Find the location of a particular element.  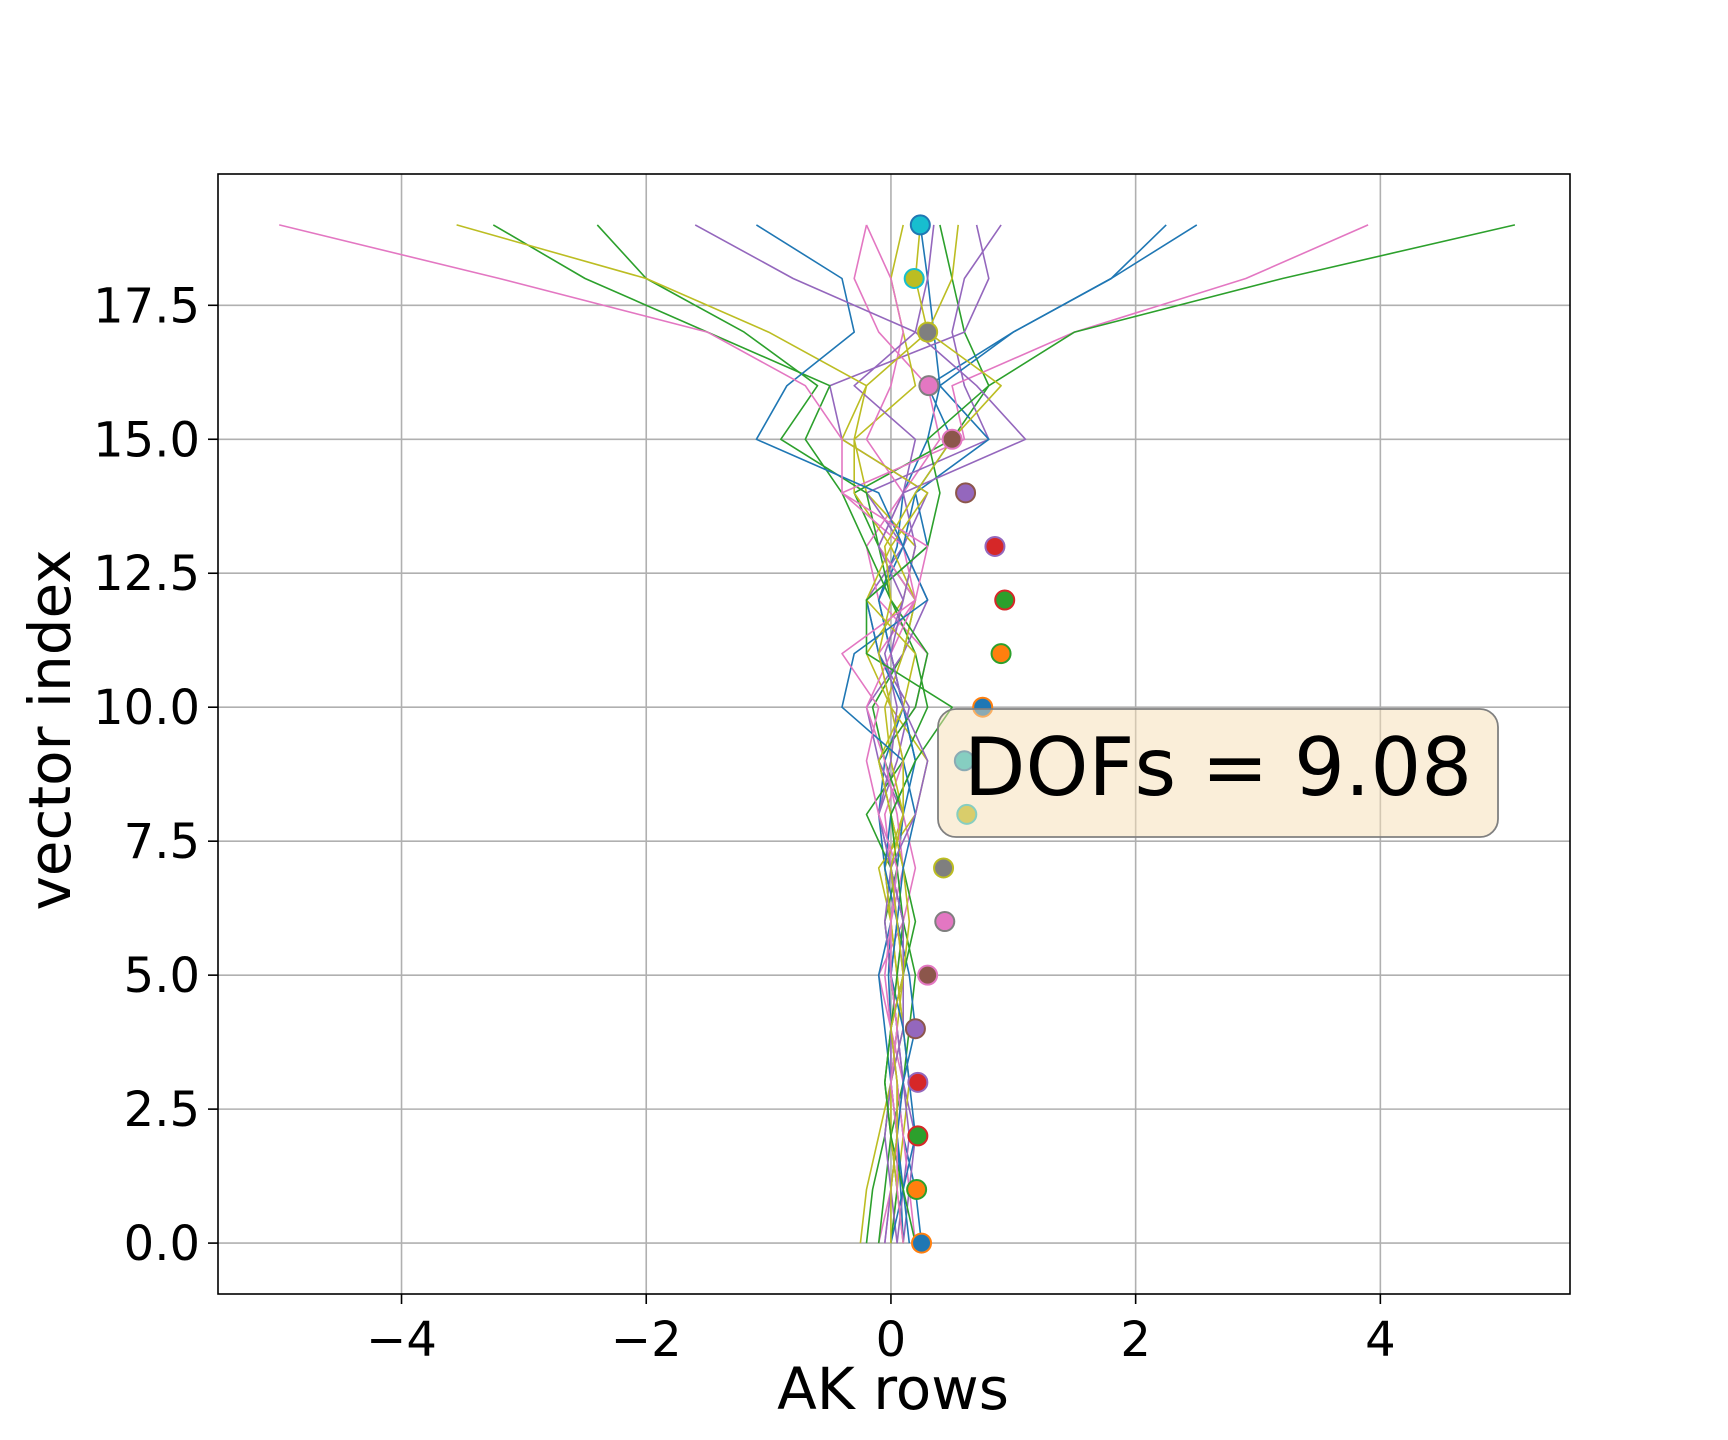

x-tick-label: 0 is located at coordinates (891, 1340).